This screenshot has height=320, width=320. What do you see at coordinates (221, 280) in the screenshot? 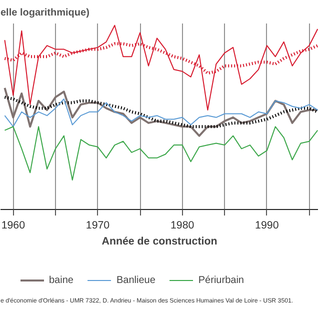
I see `legend-label: Périurbain` at bounding box center [221, 280].